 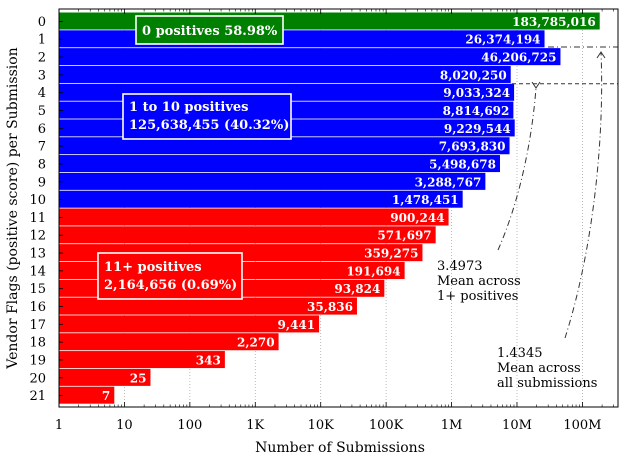 I want to click on y-tick-label: 21, so click(x=37, y=396).